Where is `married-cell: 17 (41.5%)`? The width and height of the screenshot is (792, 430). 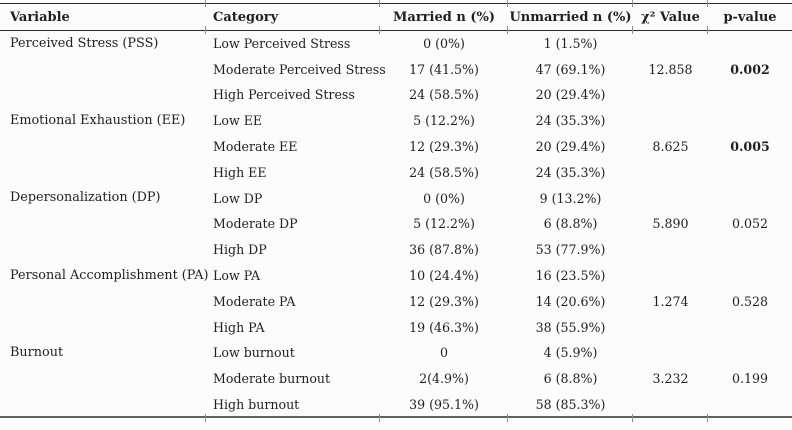
married-cell: 17 (41.5%) is located at coordinates (444, 69).